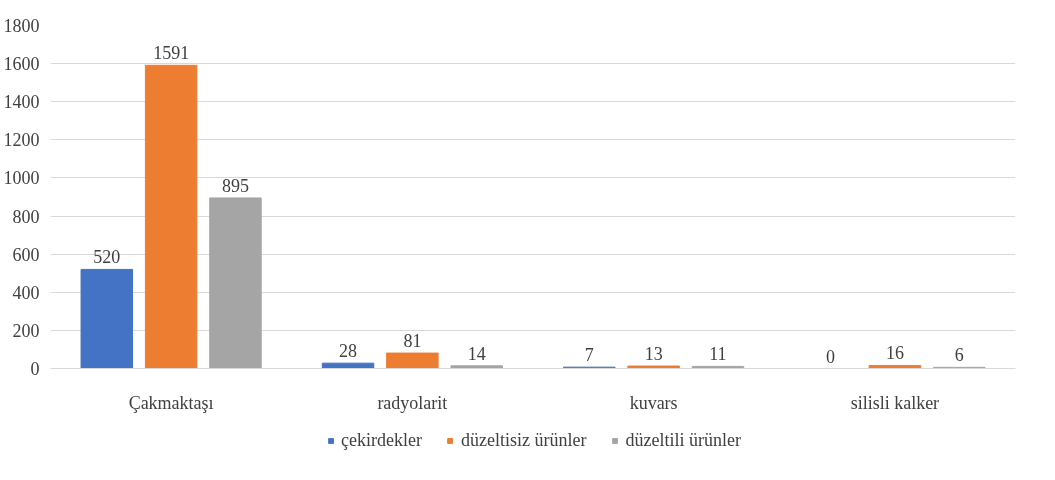  I want to click on y-tick-label: 1600, so click(21, 64).